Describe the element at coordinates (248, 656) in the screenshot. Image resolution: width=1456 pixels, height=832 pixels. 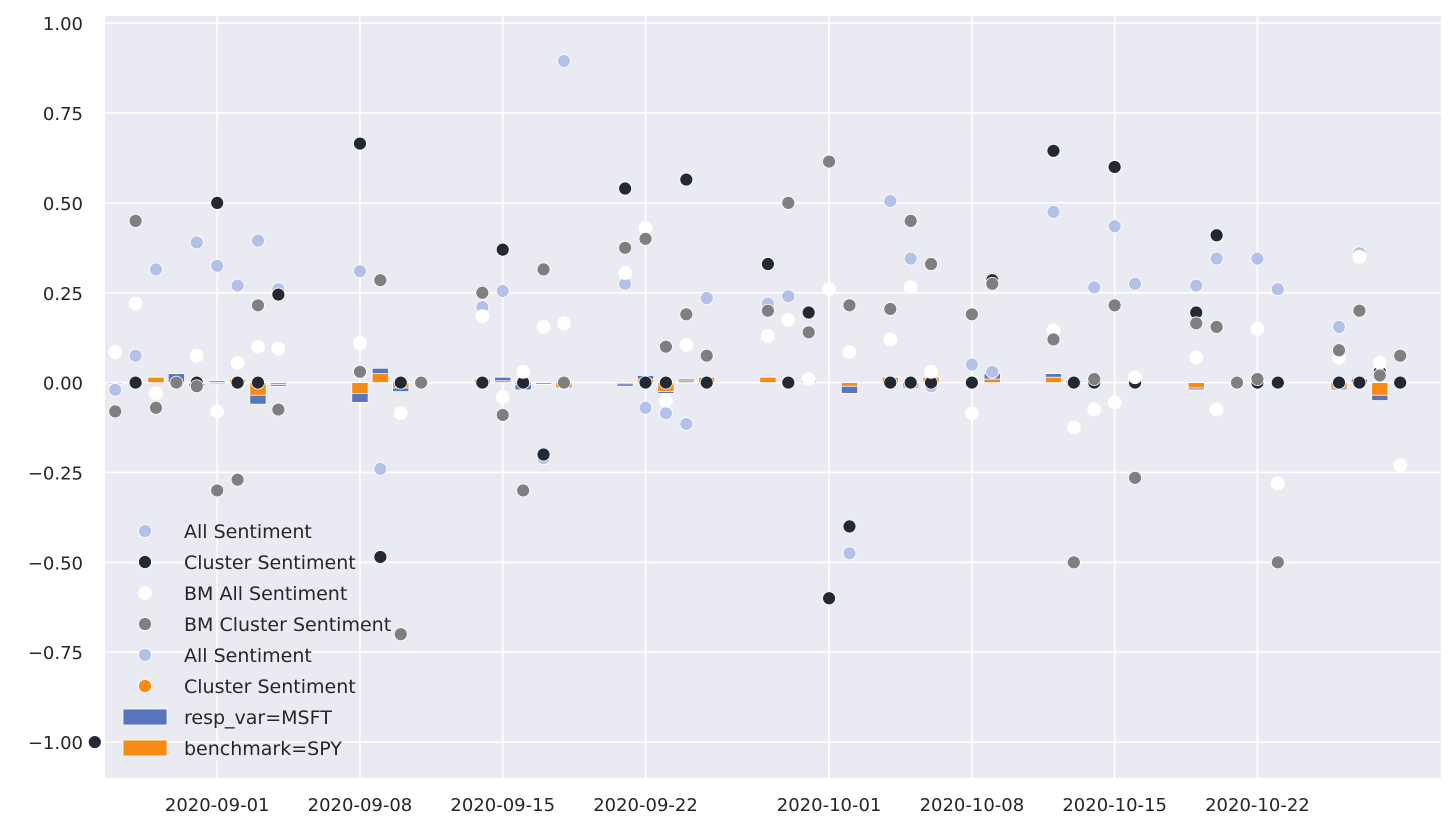
I see `legend-label: All Sentiment` at that location.